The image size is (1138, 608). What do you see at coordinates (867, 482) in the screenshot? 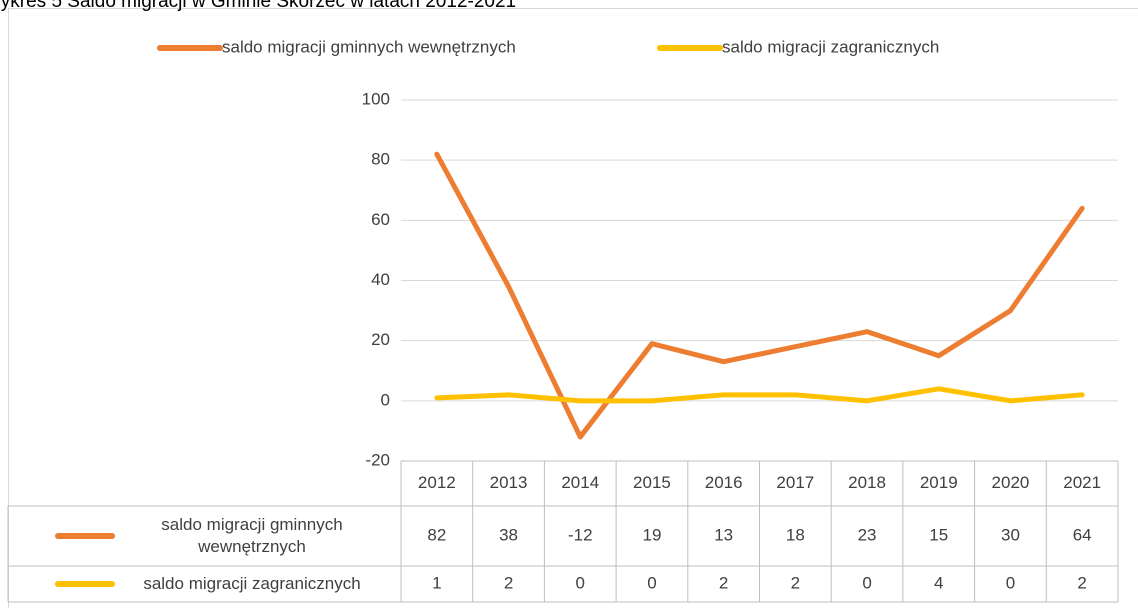
I see `x-tick-label: 2018` at bounding box center [867, 482].